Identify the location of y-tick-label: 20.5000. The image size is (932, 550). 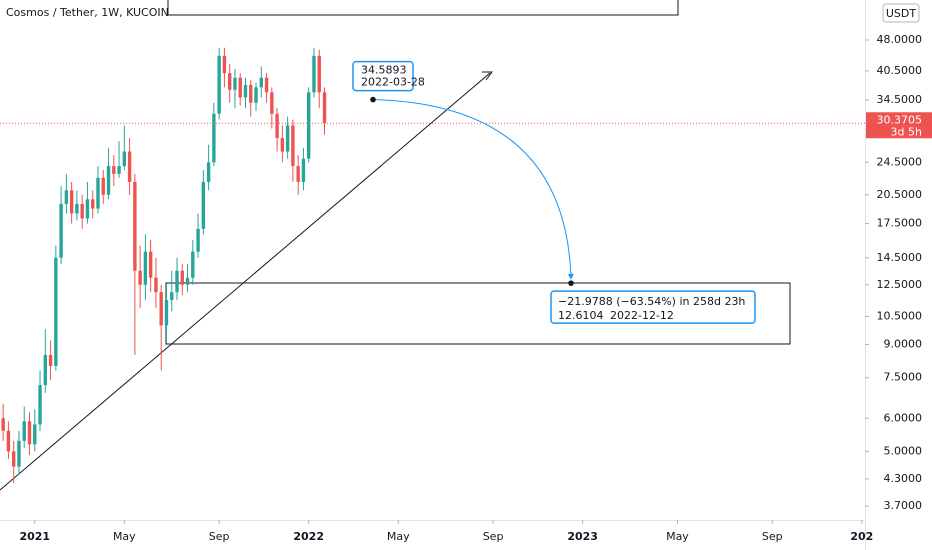
(900, 194).